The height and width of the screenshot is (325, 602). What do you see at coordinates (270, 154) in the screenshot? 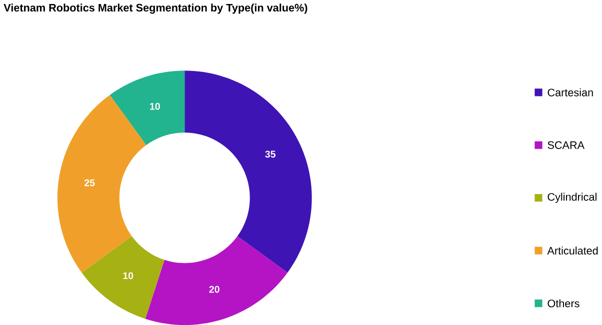
I see `data-label: 35` at bounding box center [270, 154].